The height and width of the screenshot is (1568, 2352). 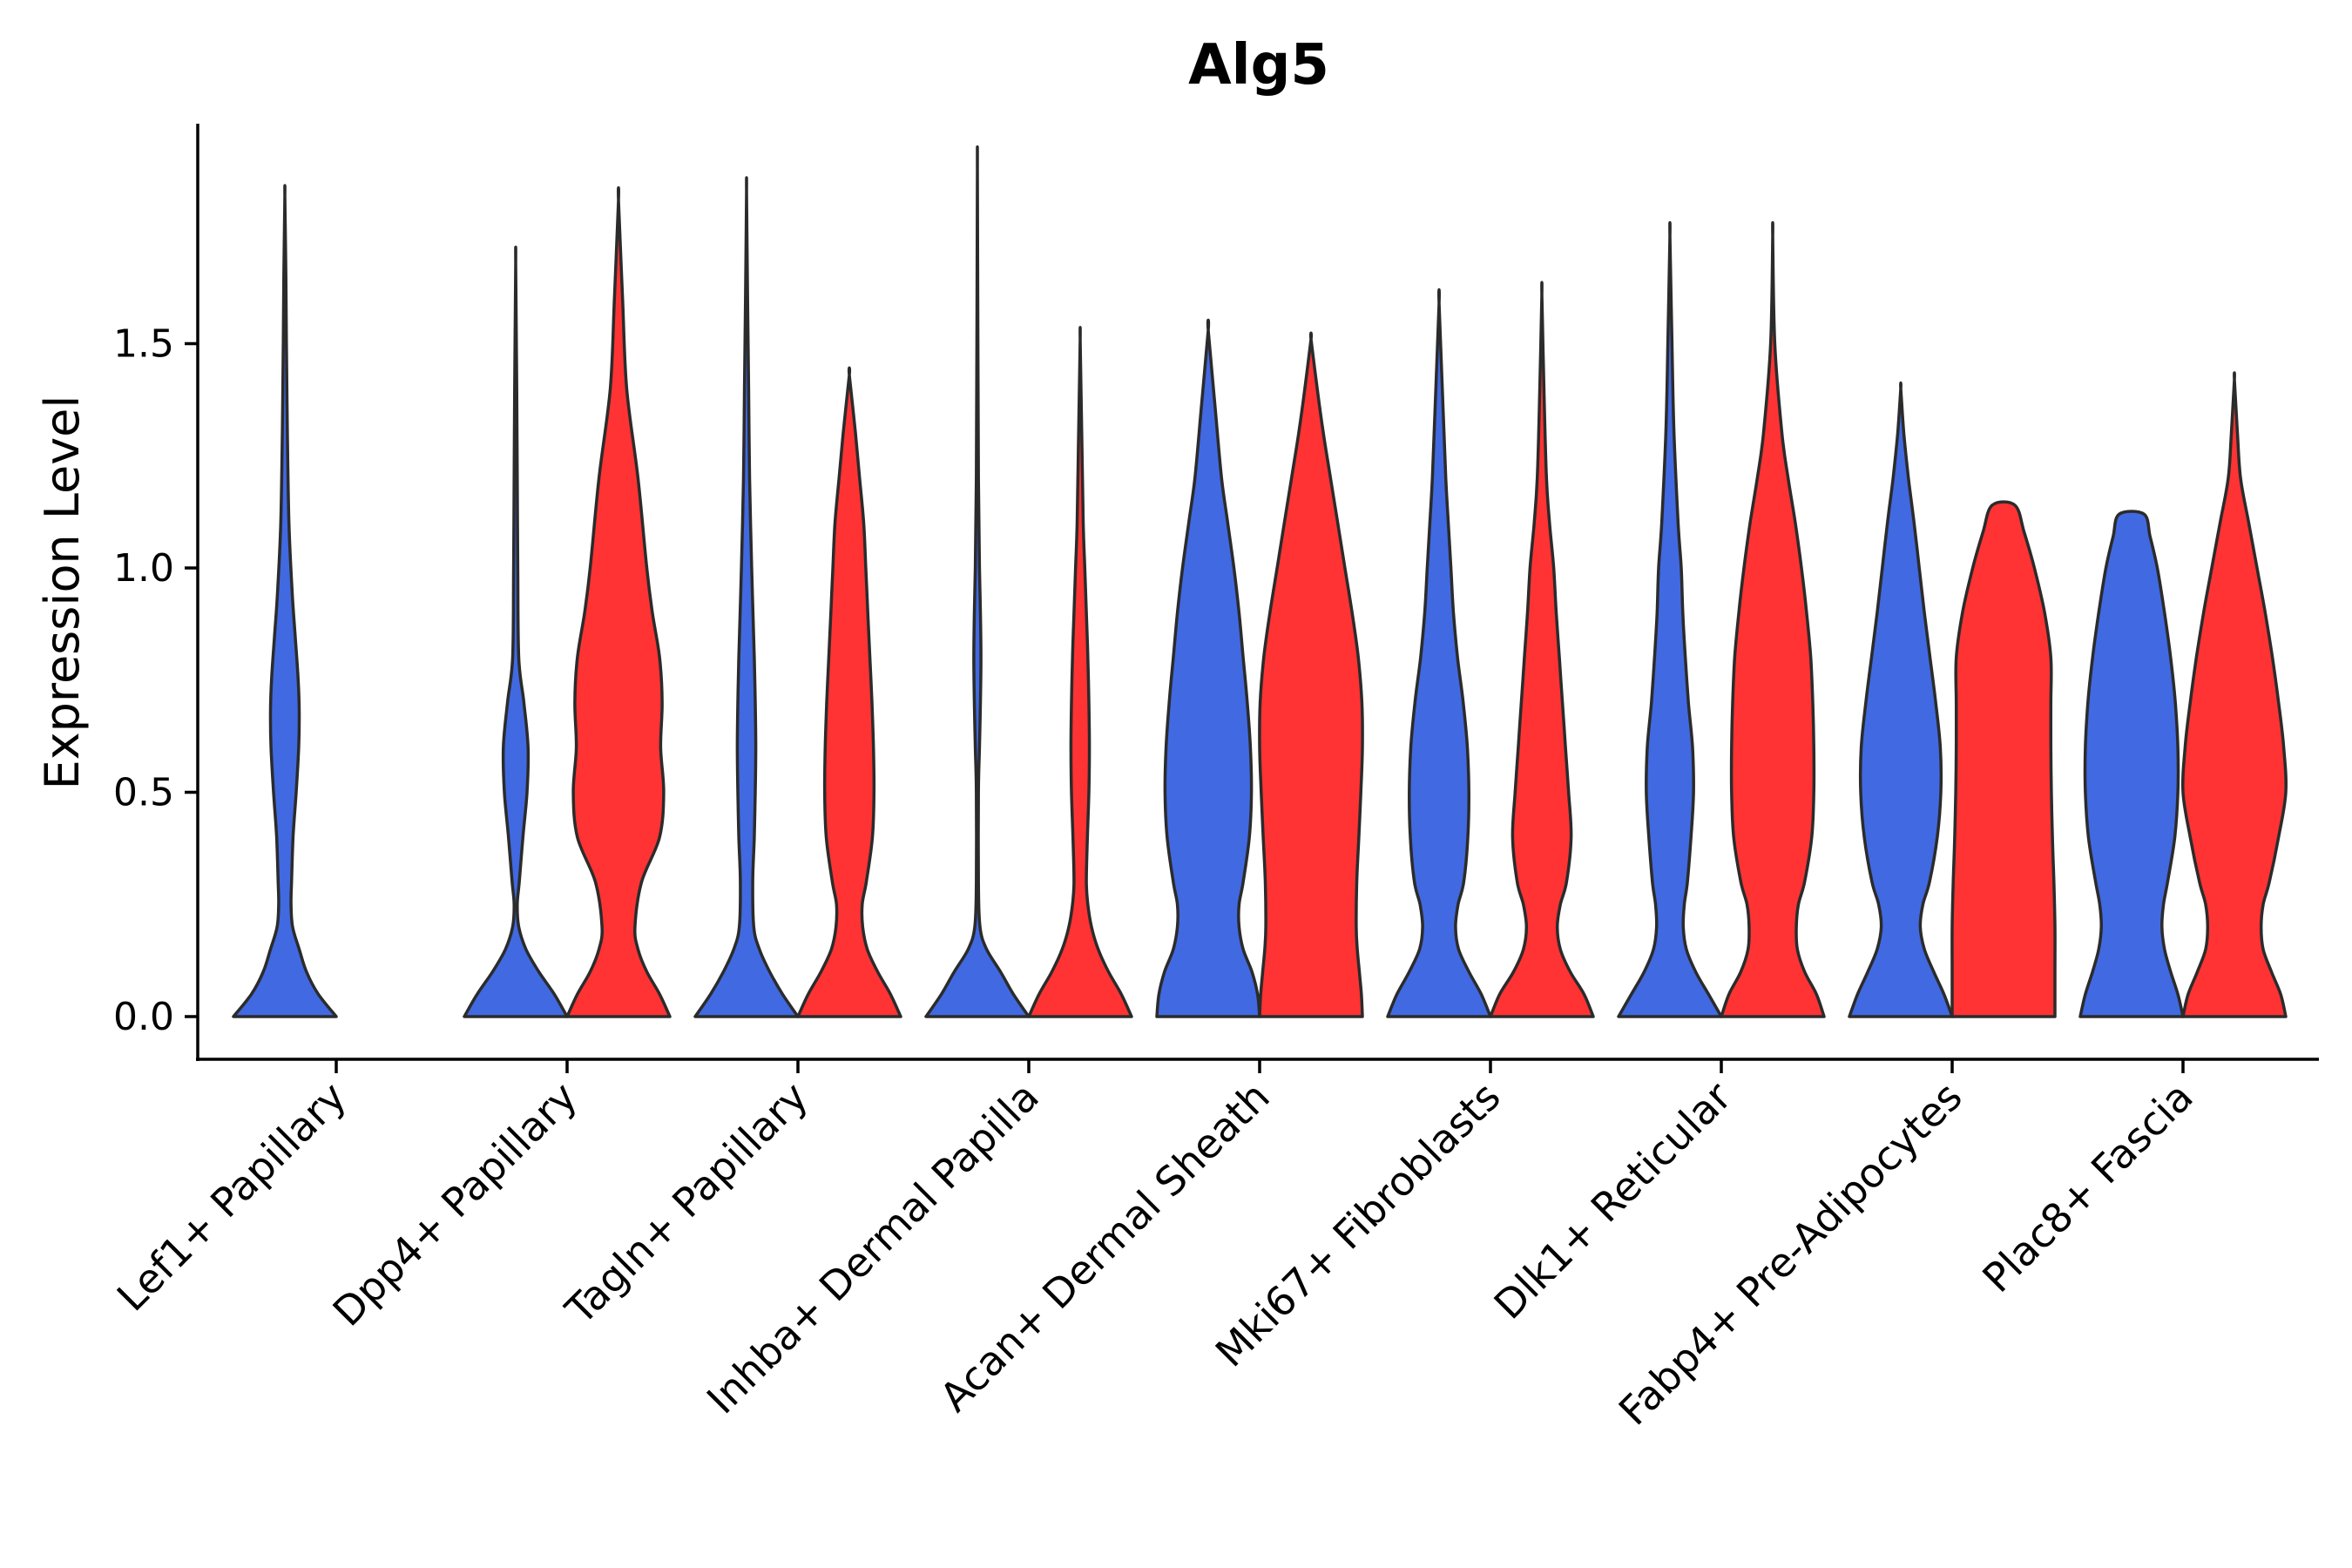 I want to click on x-category-label: Plac8+ Fascia, so click(x=2087, y=1187).